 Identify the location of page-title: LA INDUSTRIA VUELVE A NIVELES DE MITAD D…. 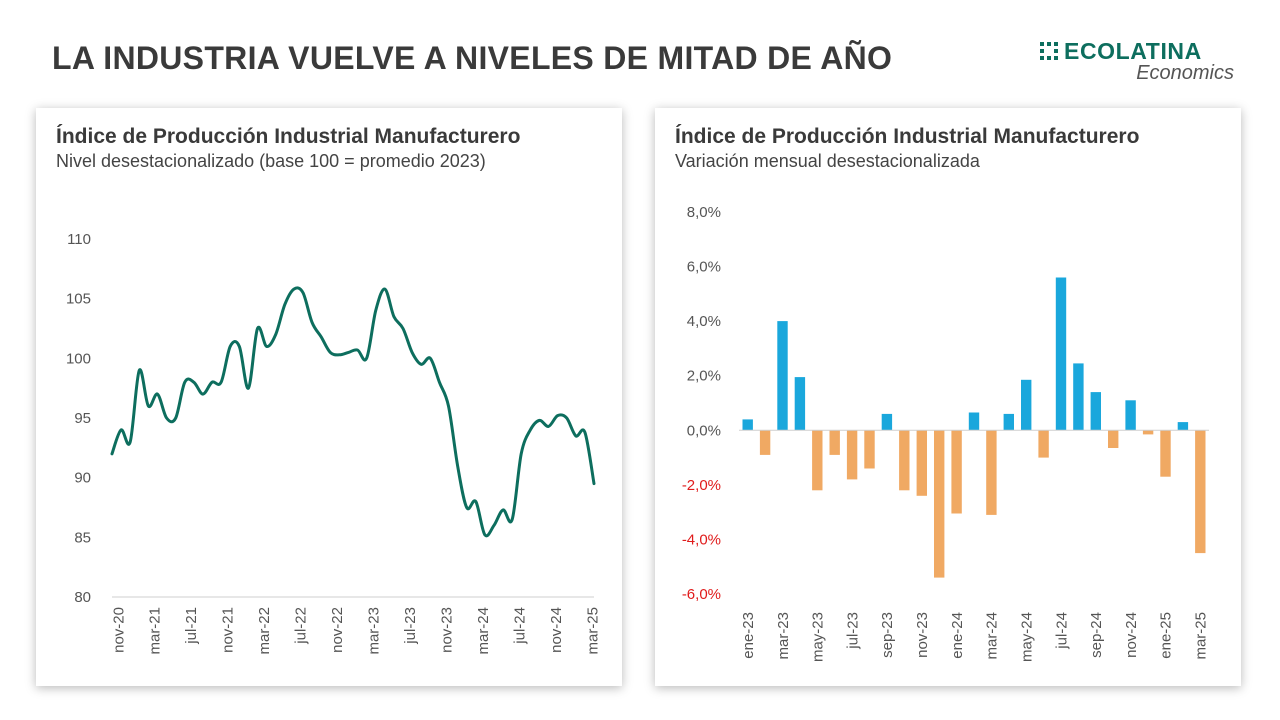
(472, 58).